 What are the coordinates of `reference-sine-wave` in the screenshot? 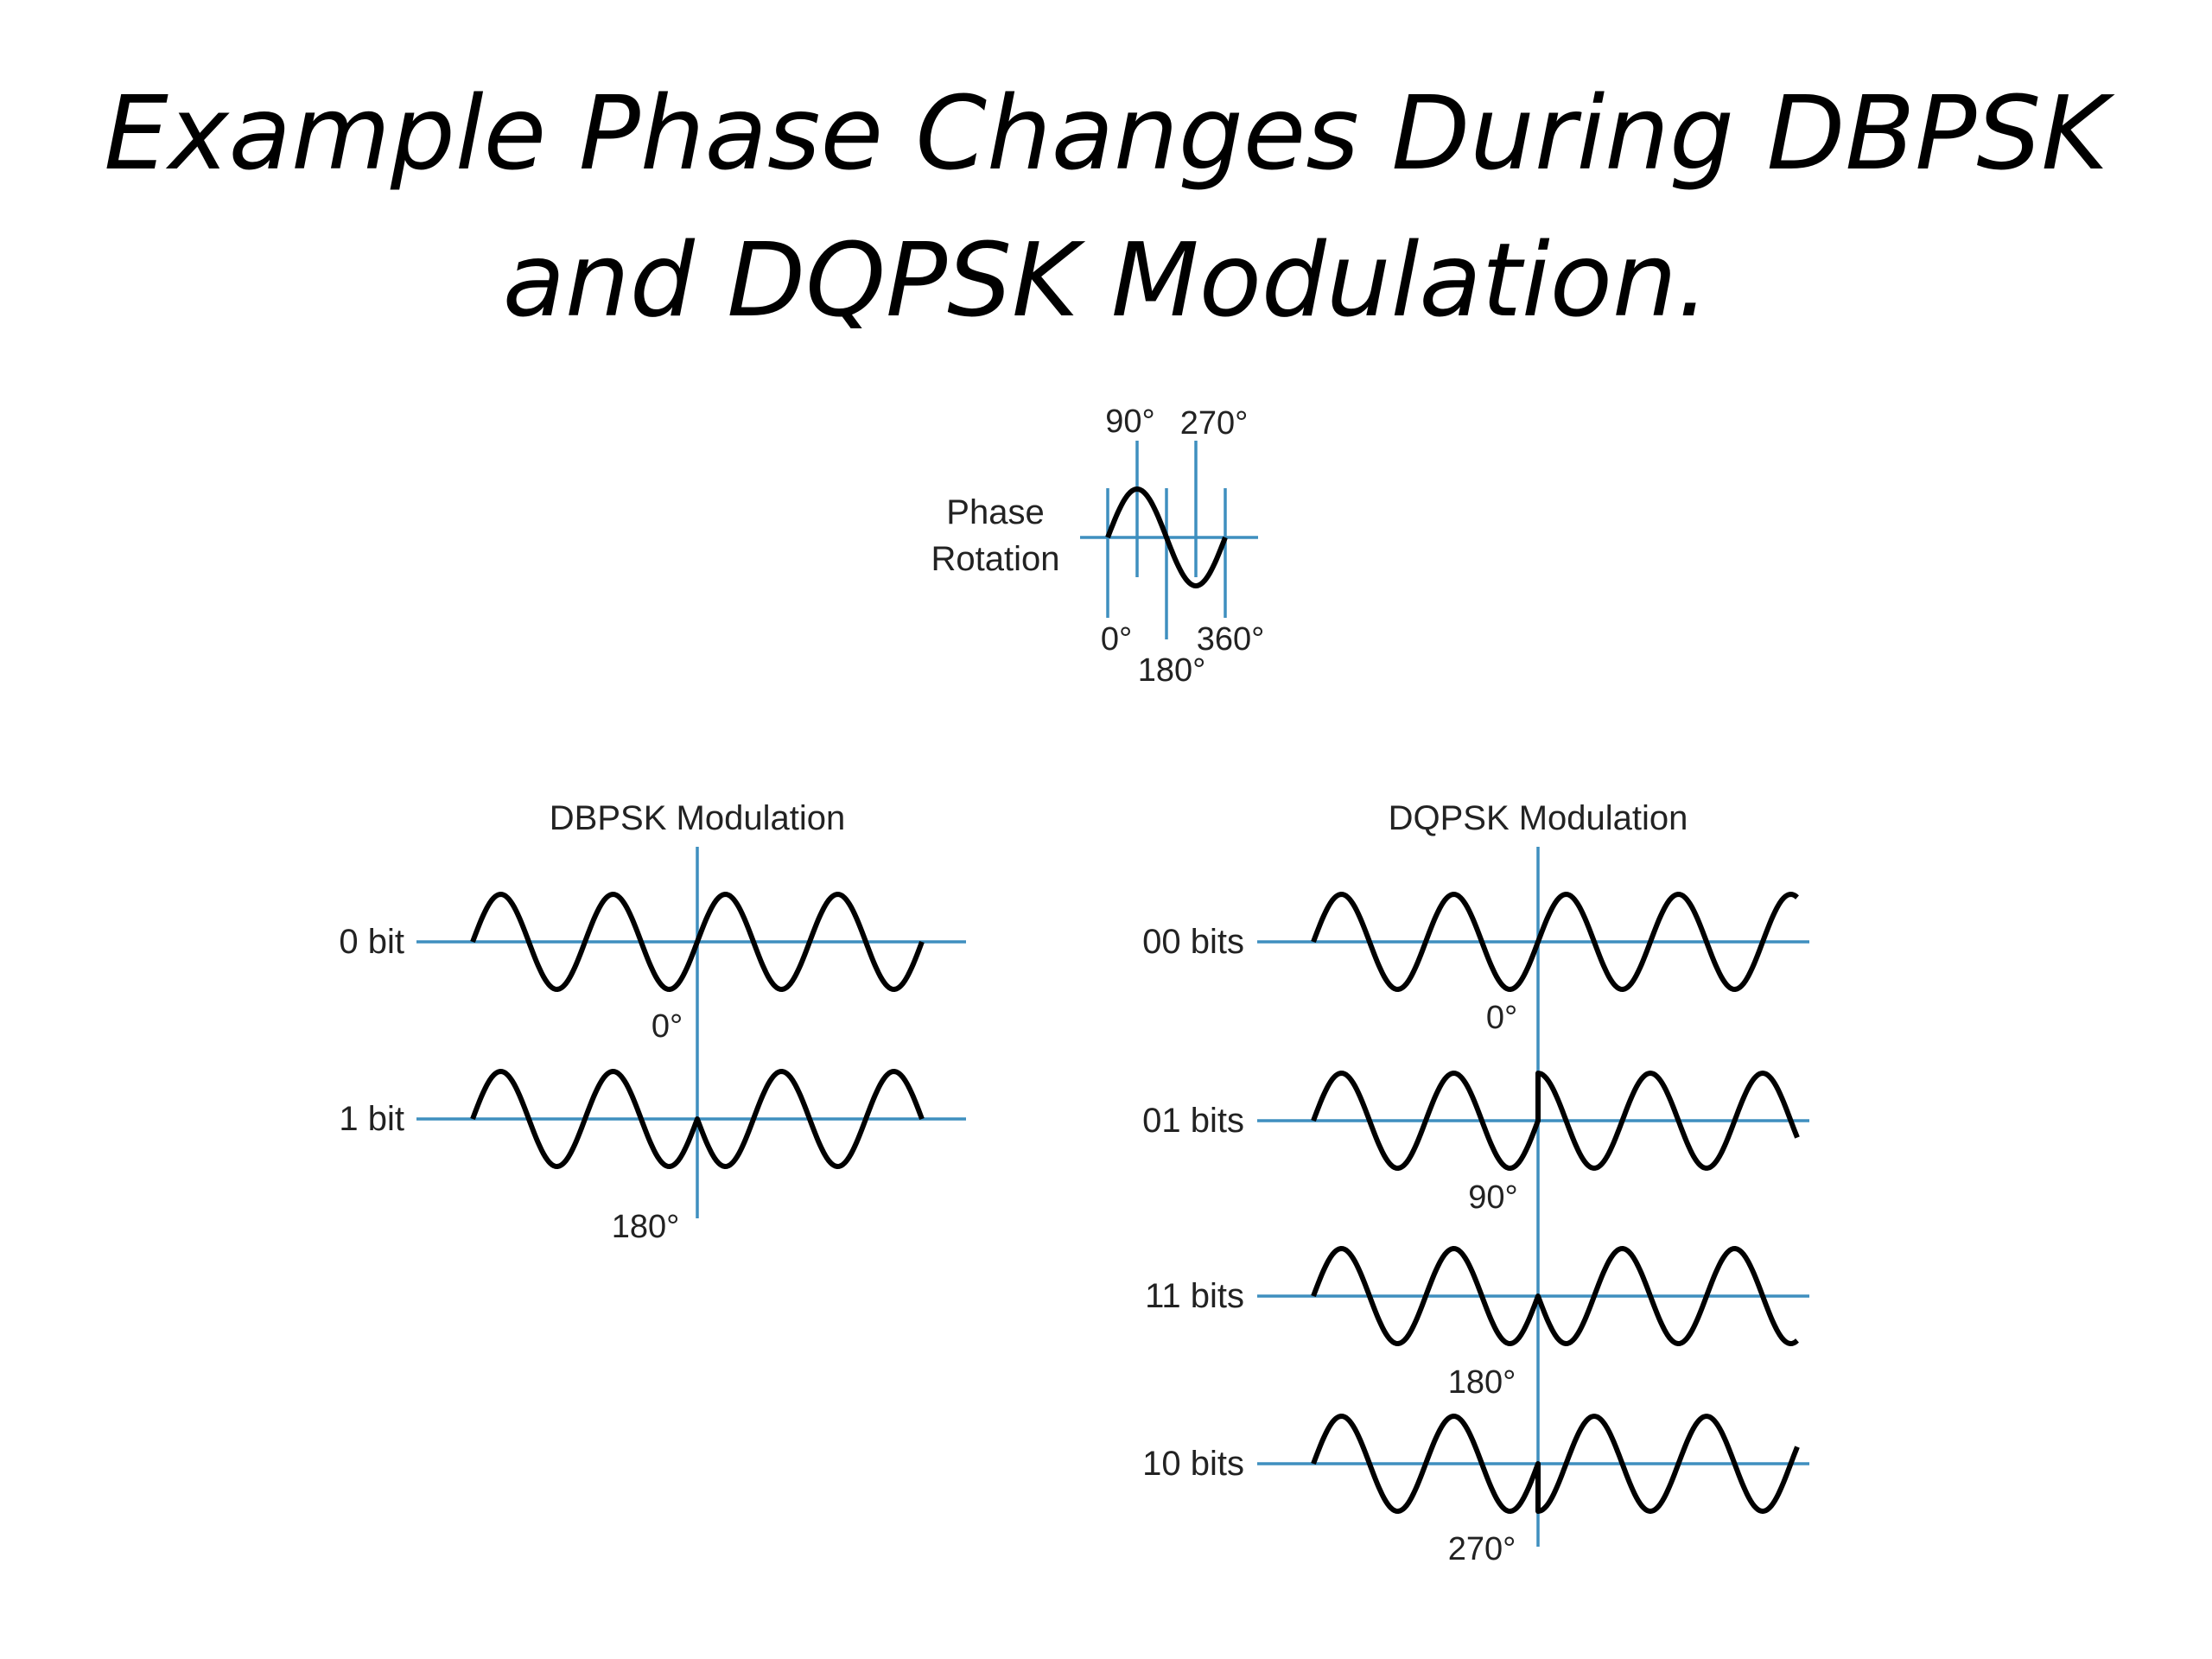 It's located at (1166, 537).